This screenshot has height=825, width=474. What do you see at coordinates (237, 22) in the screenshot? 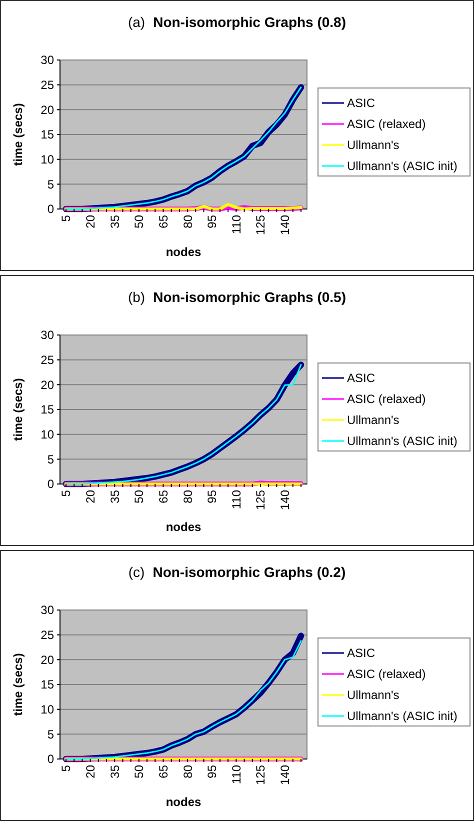
I see `chart-title: (a) Non-isomorphic Graphs (0.8)` at bounding box center [237, 22].